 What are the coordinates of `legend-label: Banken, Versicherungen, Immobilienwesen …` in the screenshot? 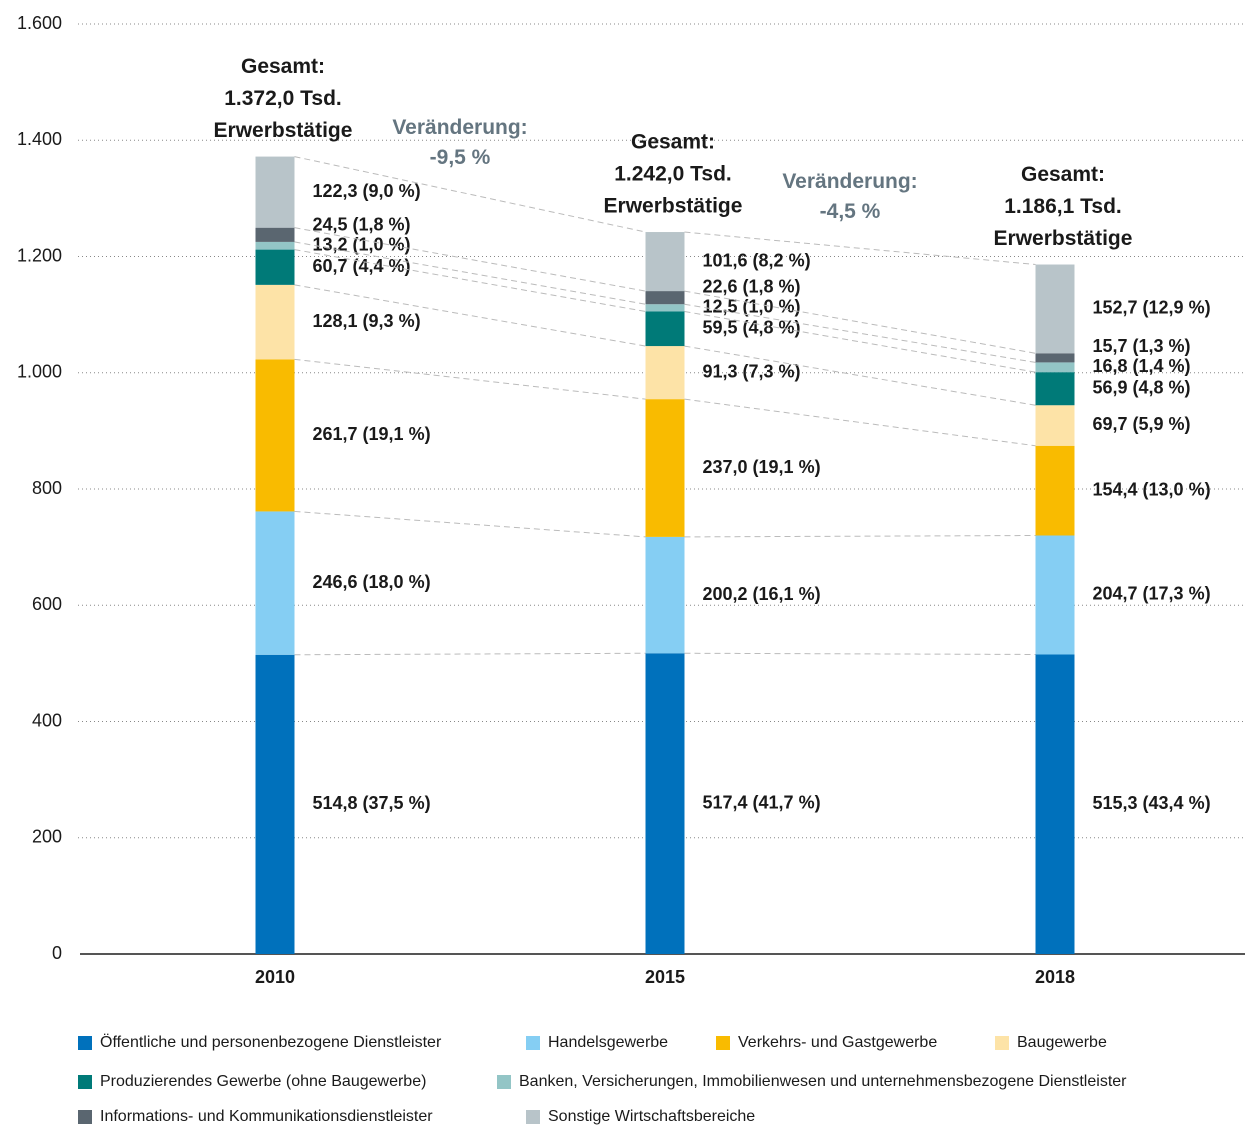 It's located at (823, 1081).